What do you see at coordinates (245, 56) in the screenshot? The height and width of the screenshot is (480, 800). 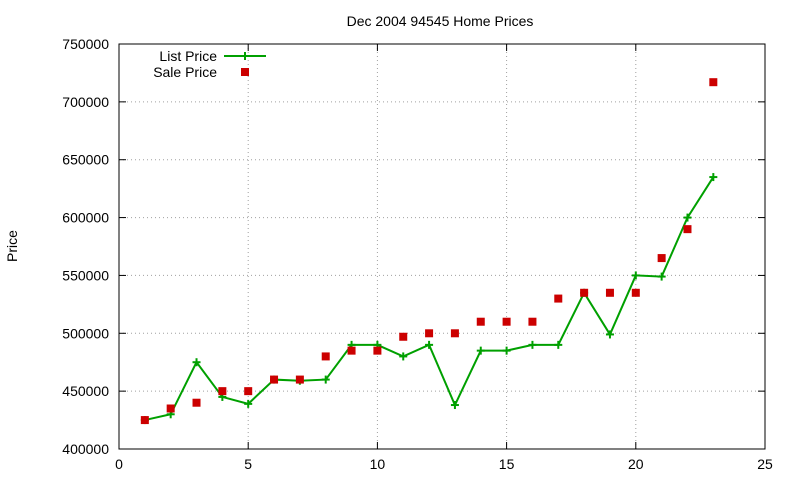 I see `legend-swatch-marker` at bounding box center [245, 56].